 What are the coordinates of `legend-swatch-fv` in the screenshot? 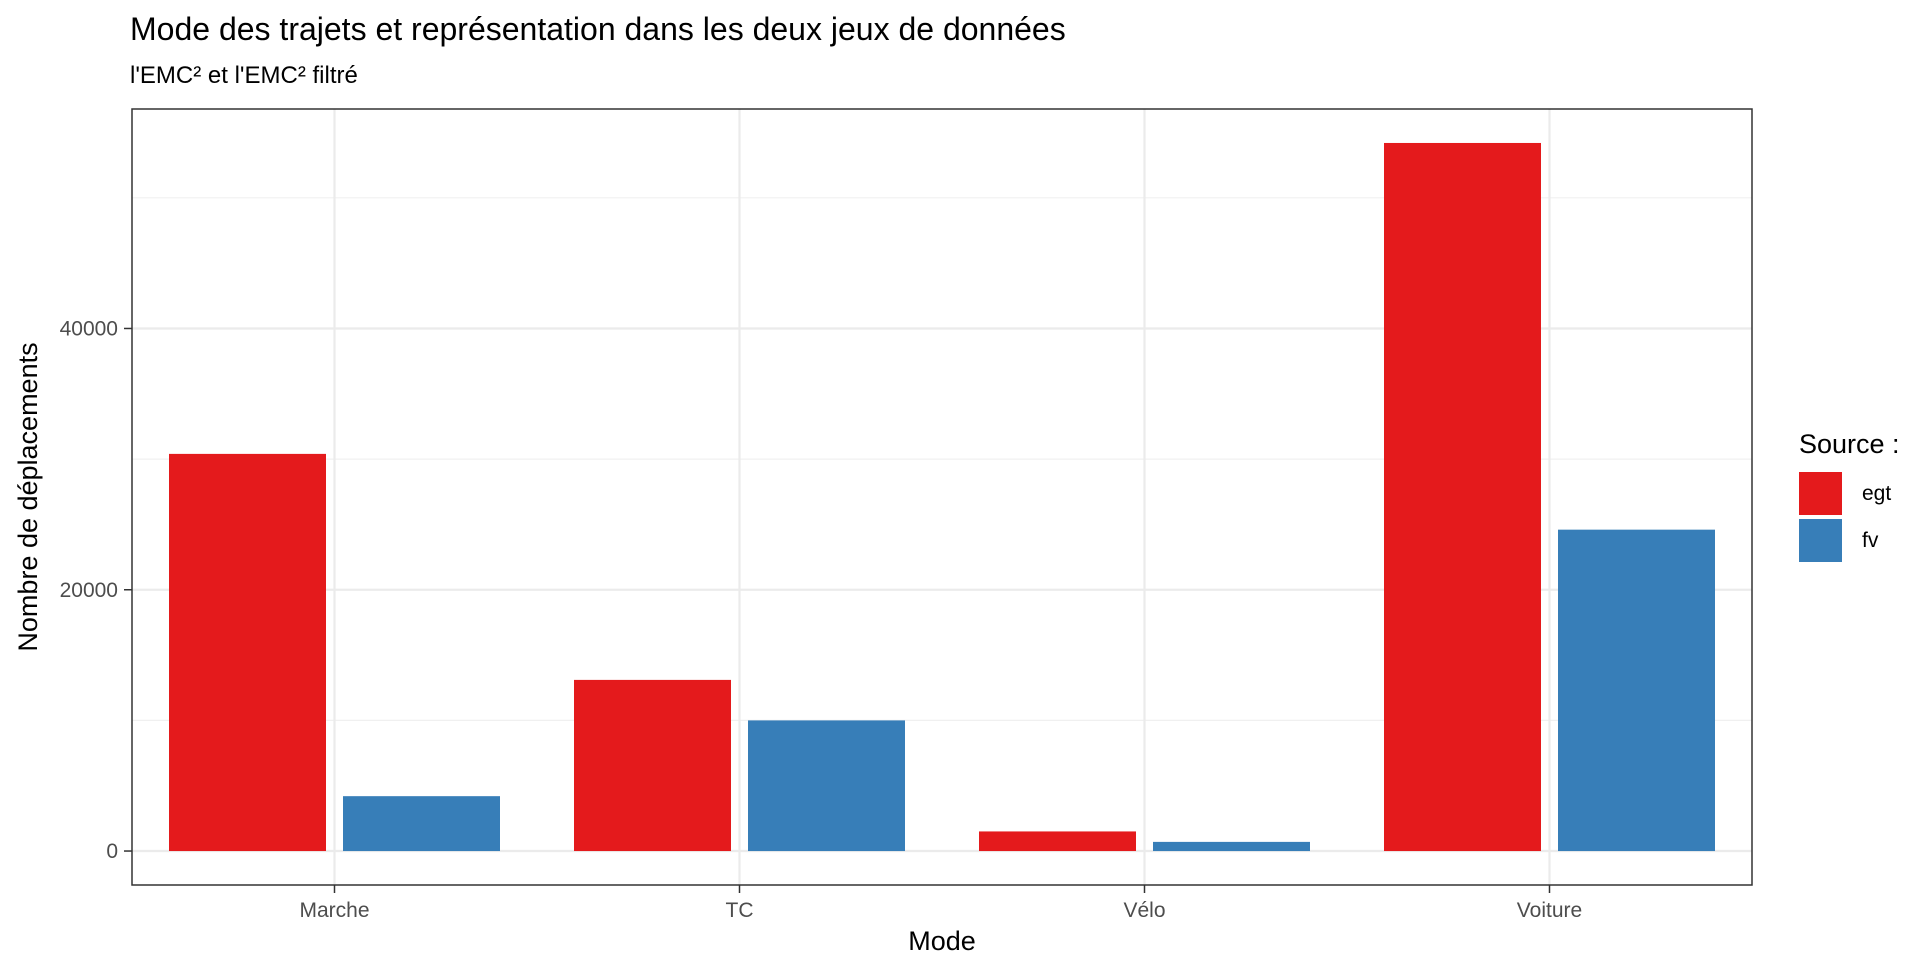 It's located at (1820, 540).